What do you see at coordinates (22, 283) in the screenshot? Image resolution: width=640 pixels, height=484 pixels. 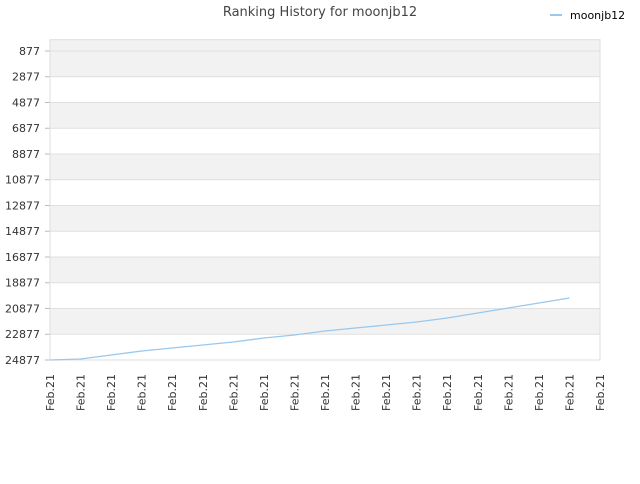 I see `y-tick-label: 18877` at bounding box center [22, 283].